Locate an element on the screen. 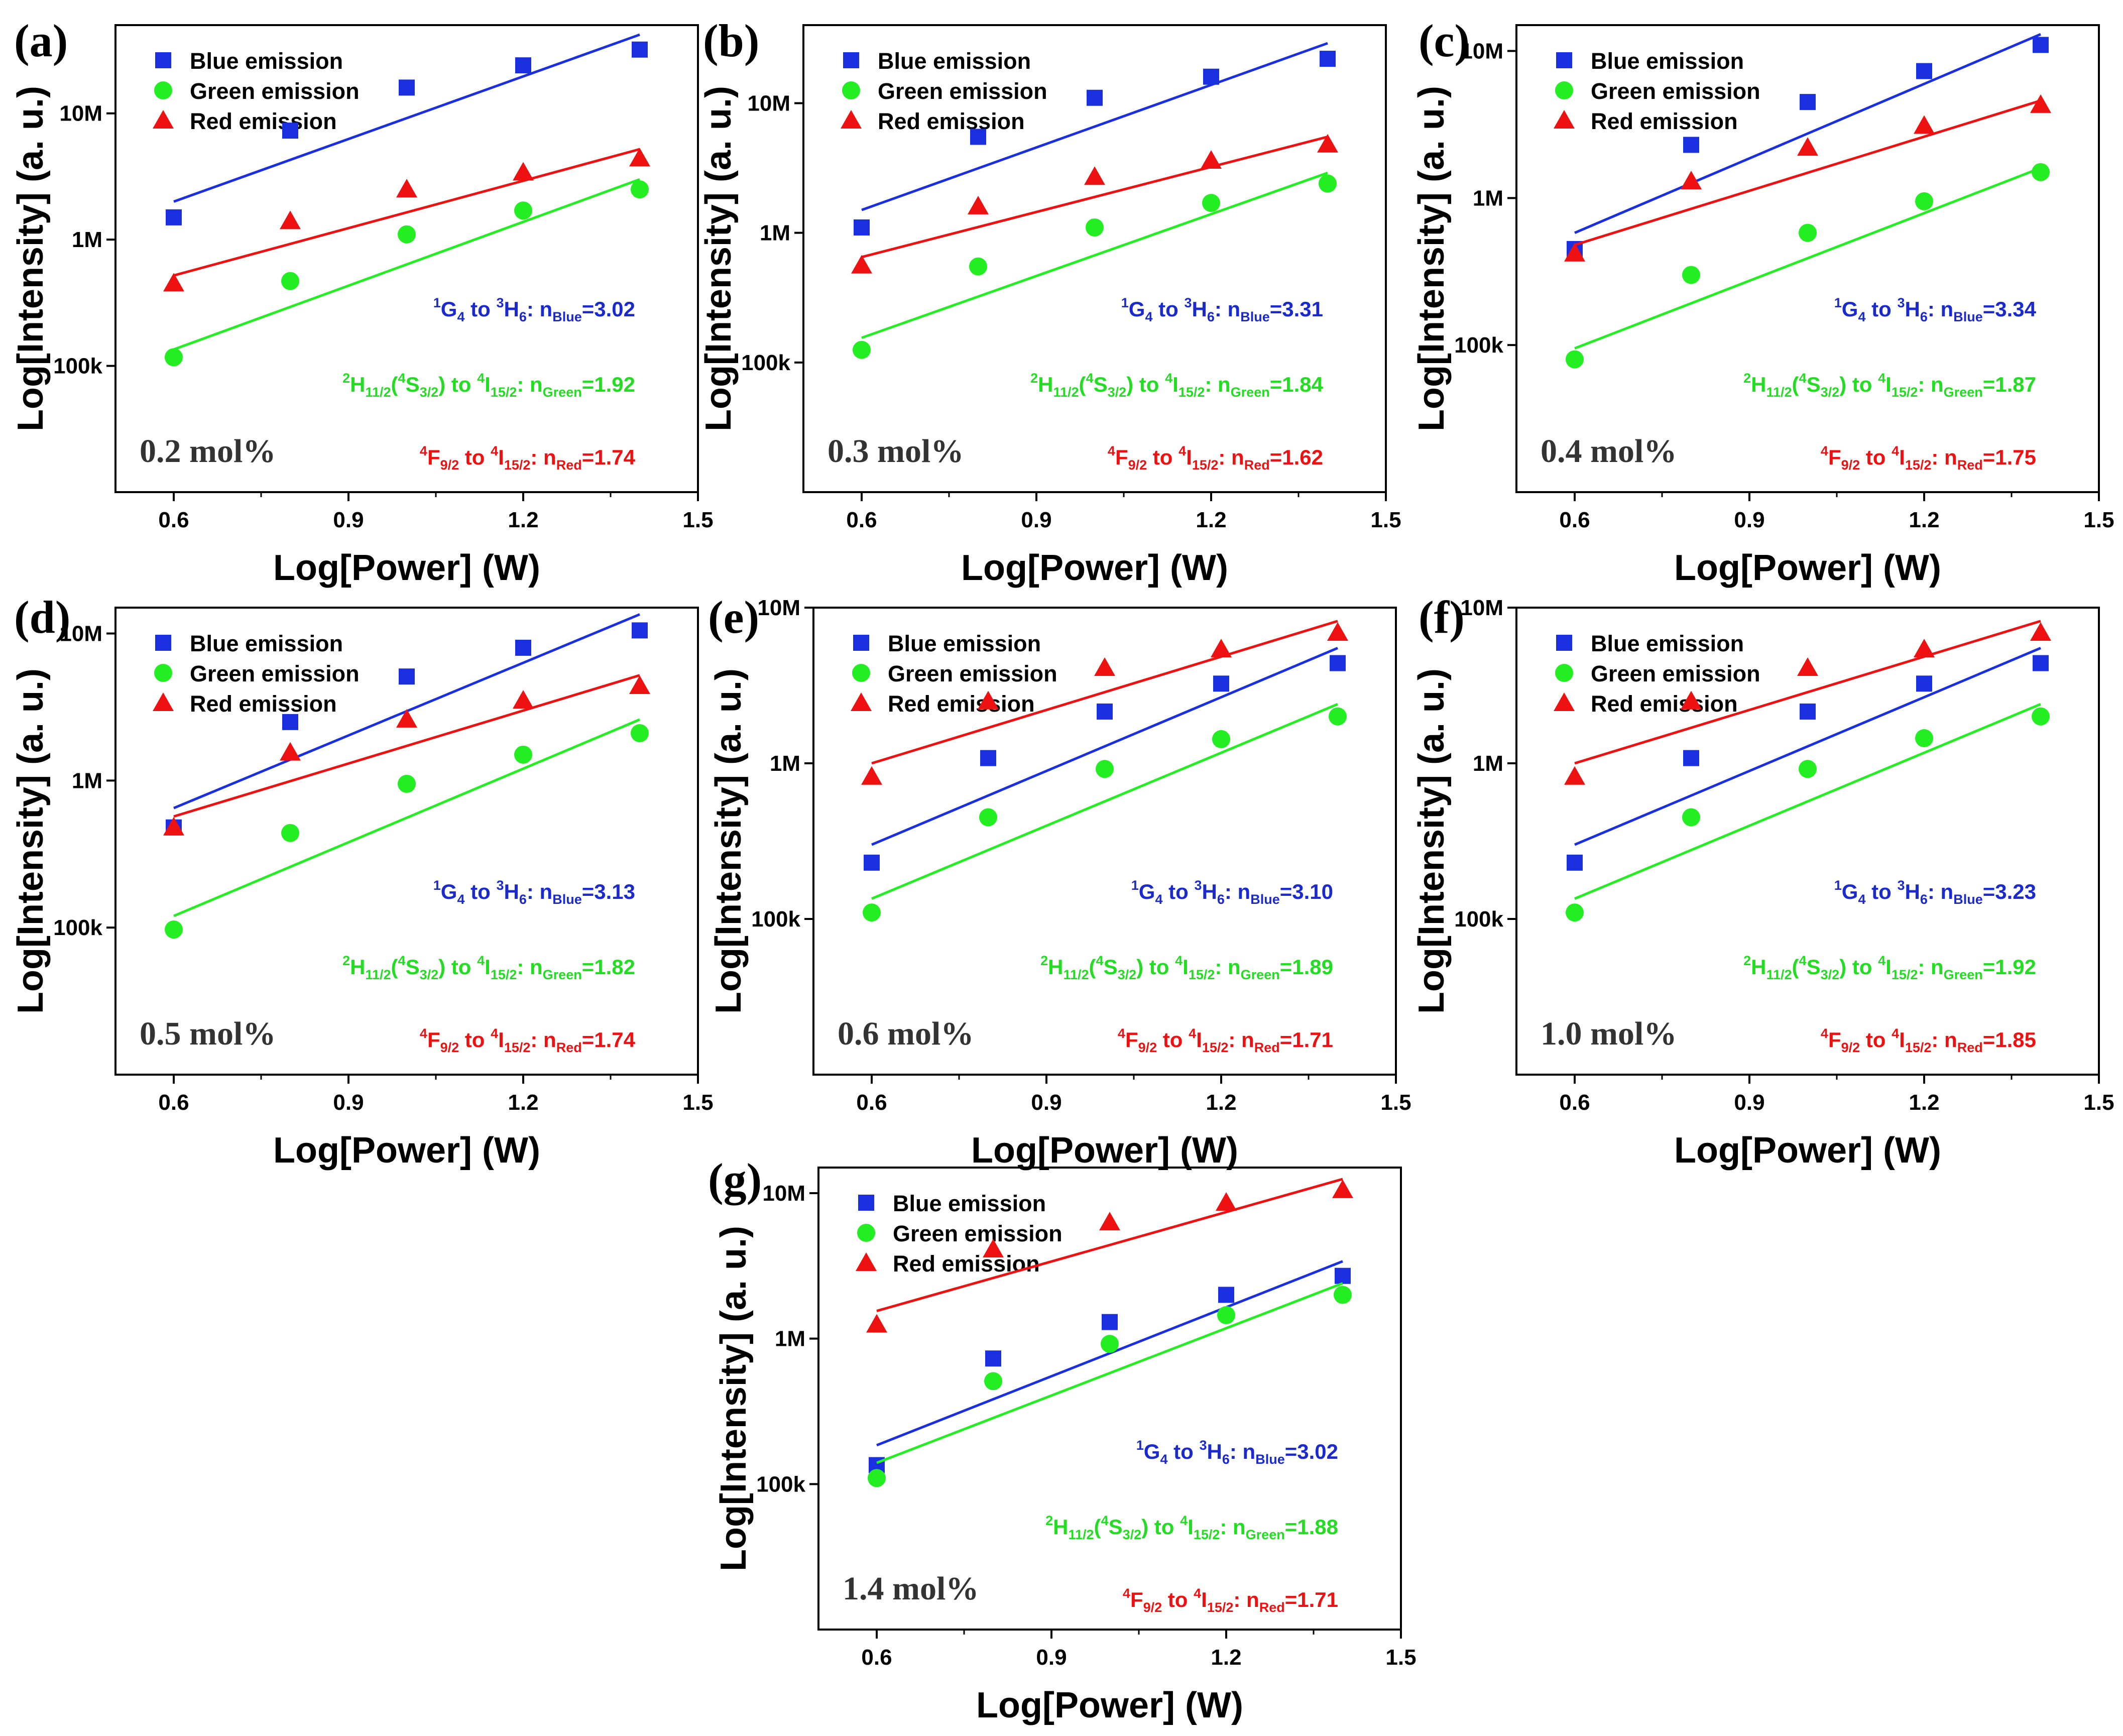  blue-slope-annotation: 1G4 to 3H6: nBlue=3.31 is located at coordinates (1222, 310).